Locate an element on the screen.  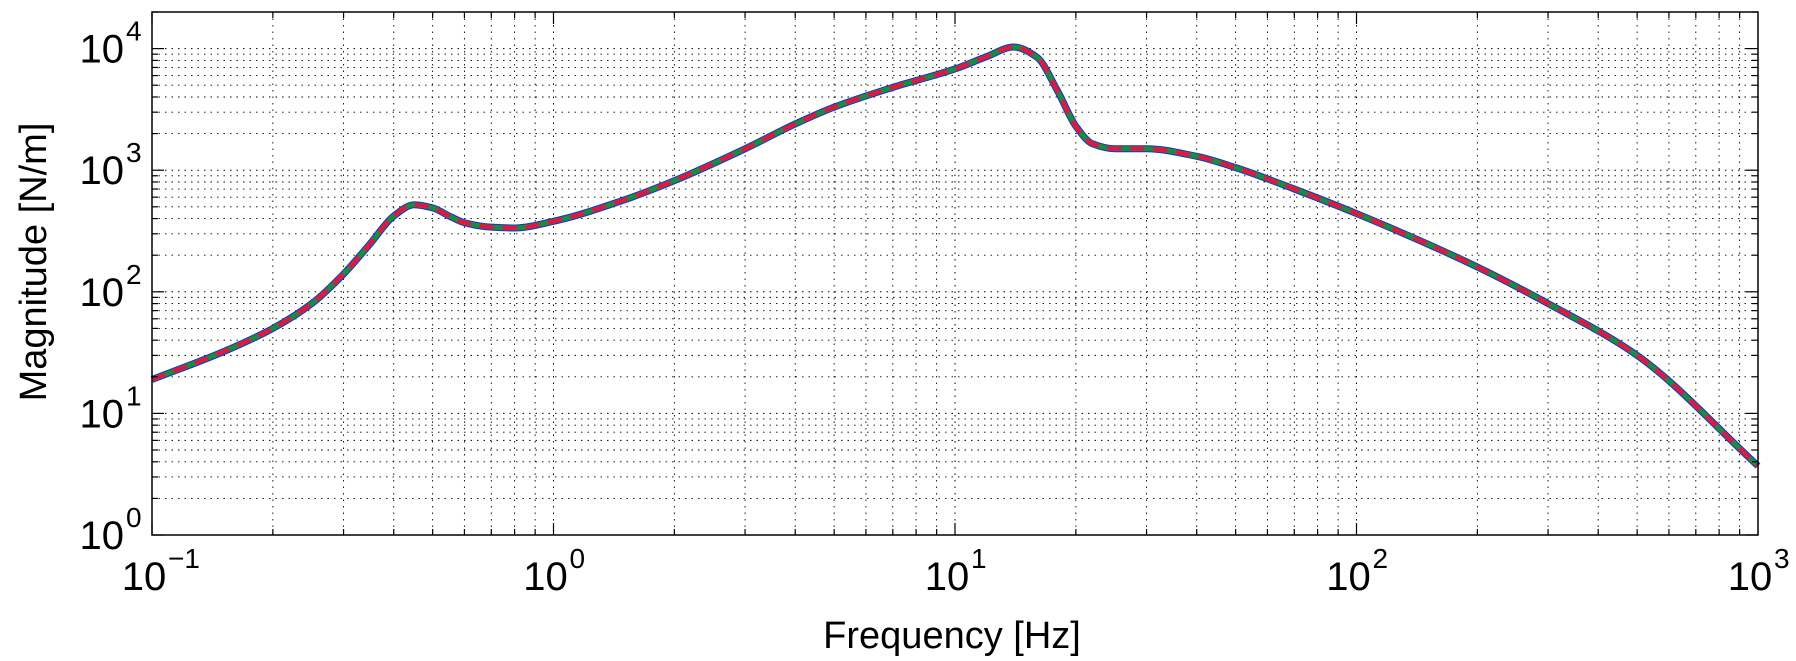
x-tick-label-exponent: 2 is located at coordinates (1381, 558).